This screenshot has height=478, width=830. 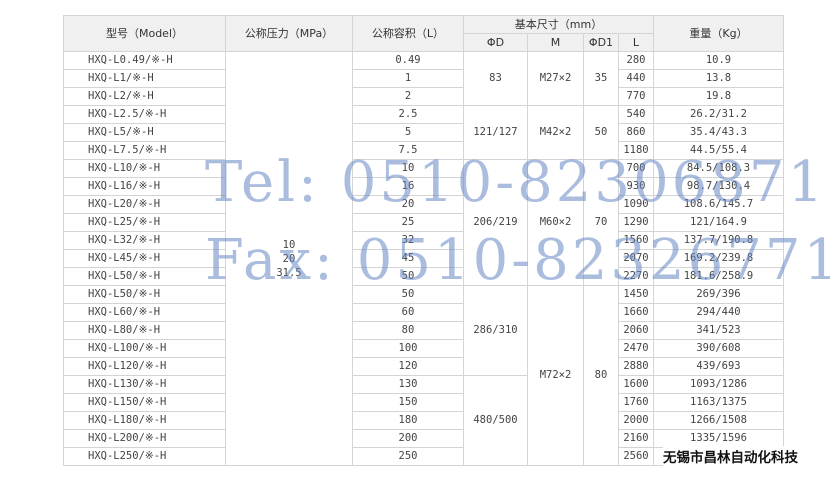 What do you see at coordinates (718, 33) in the screenshot?
I see `header-weight: 重量（Kg）` at bounding box center [718, 33].